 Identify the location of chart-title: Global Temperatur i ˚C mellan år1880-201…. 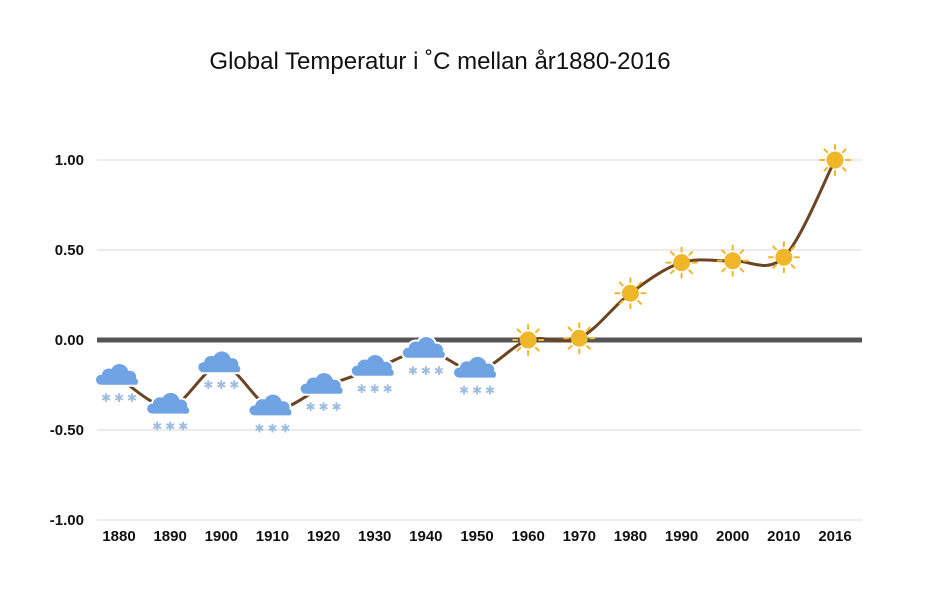
(440, 61).